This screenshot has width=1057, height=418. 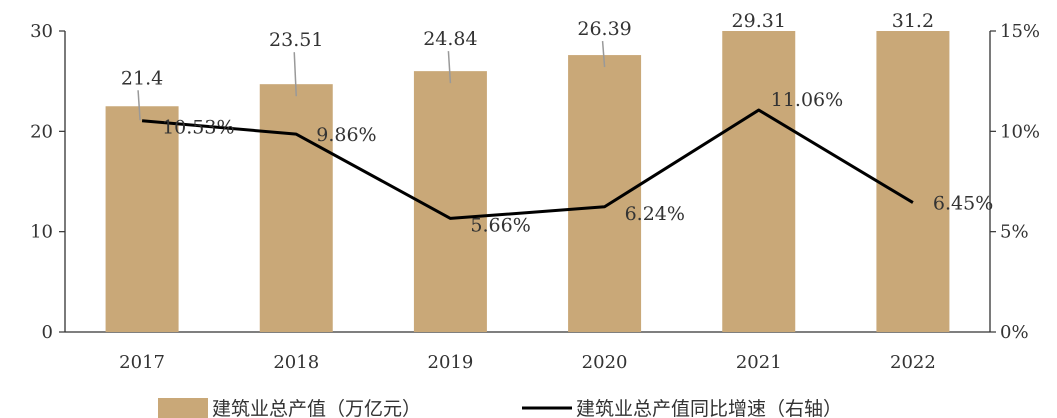 I want to click on left-tick-label: 10, so click(x=41, y=232).